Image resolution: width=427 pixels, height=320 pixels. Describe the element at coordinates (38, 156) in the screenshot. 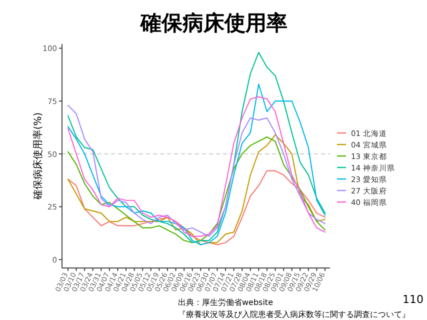

I see `y-axis-title: 確保病床使用率(%)` at that location.